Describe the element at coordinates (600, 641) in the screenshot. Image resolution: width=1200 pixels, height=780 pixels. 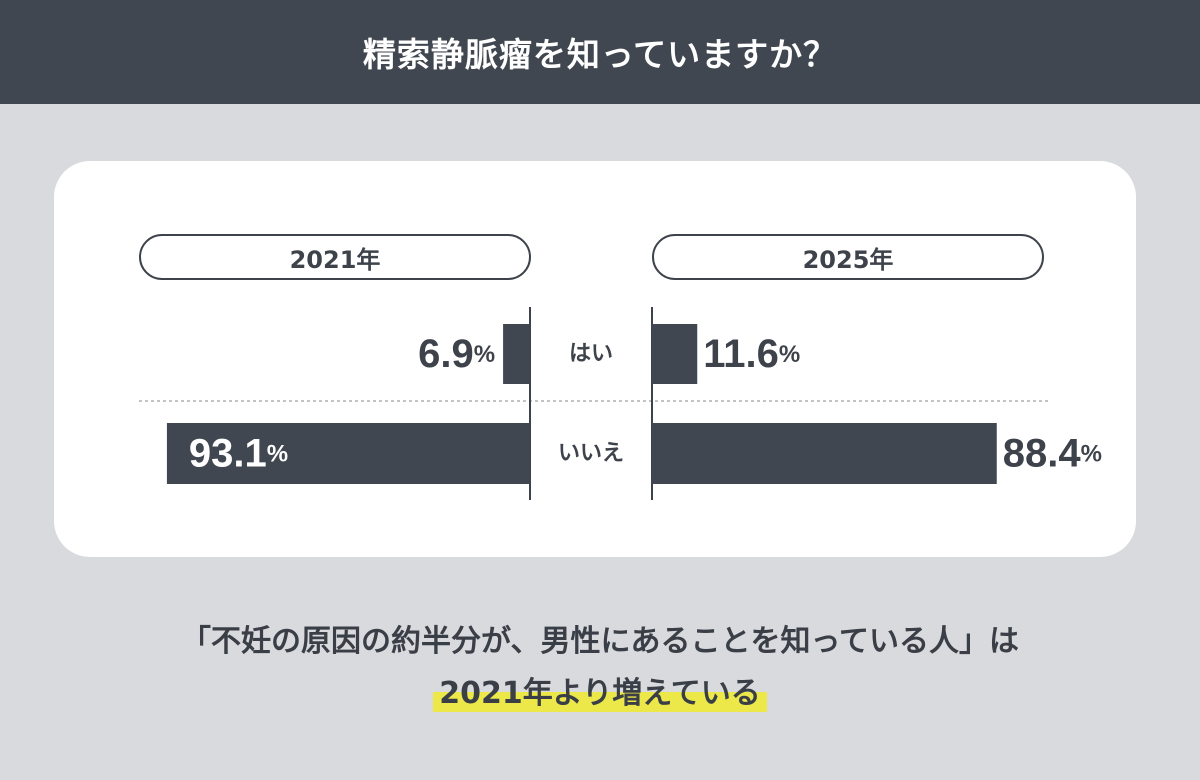
I see `footer-caption-line1: 「不妊の原因の約半分が、男性にあることを知っている人」は` at that location.